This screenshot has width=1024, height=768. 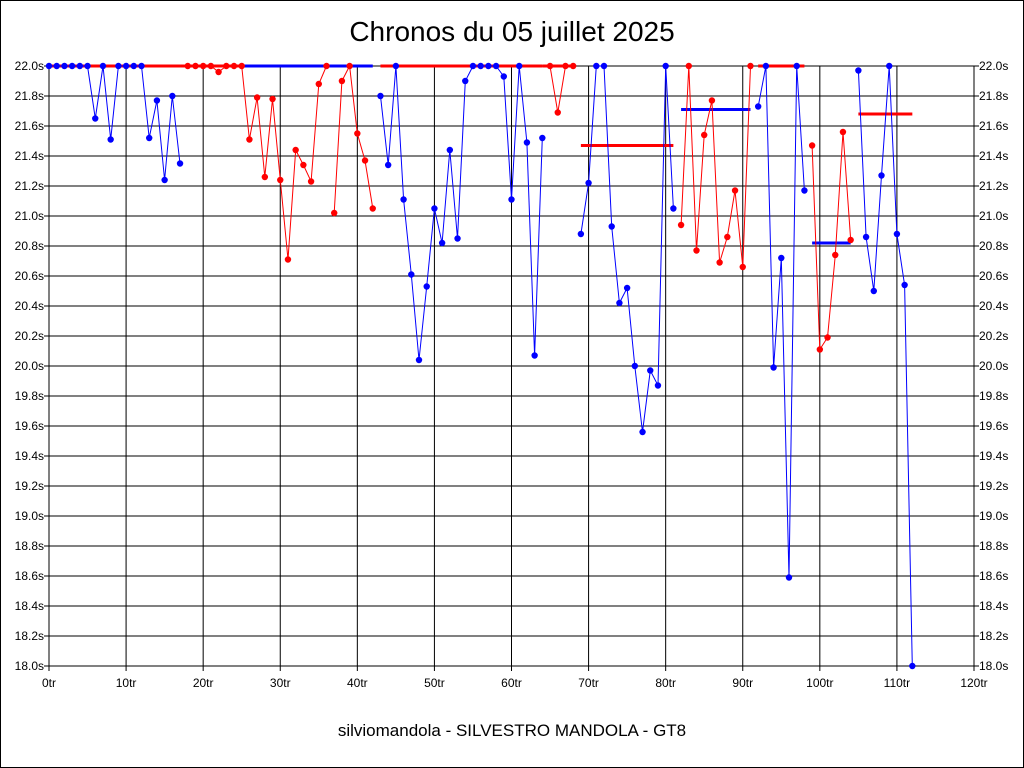 I want to click on chart-title: Chronos du 05 juillet 2025, so click(x=512, y=31).